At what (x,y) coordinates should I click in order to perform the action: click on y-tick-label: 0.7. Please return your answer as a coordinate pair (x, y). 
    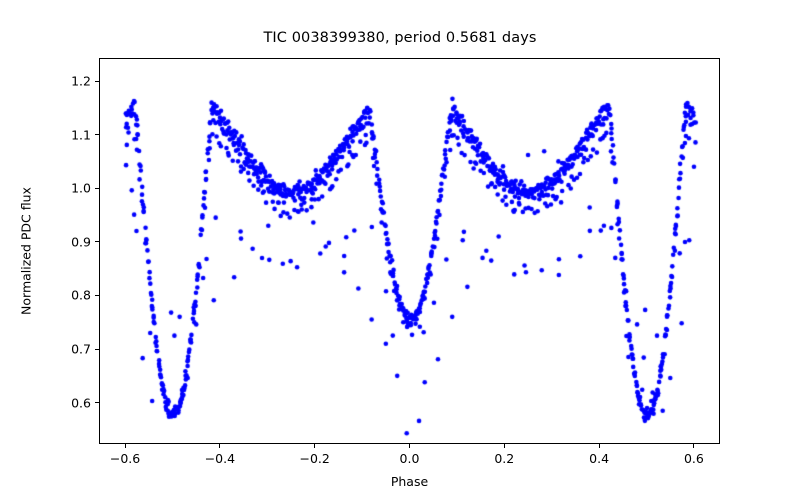
    Looking at the image, I should click on (81, 349).